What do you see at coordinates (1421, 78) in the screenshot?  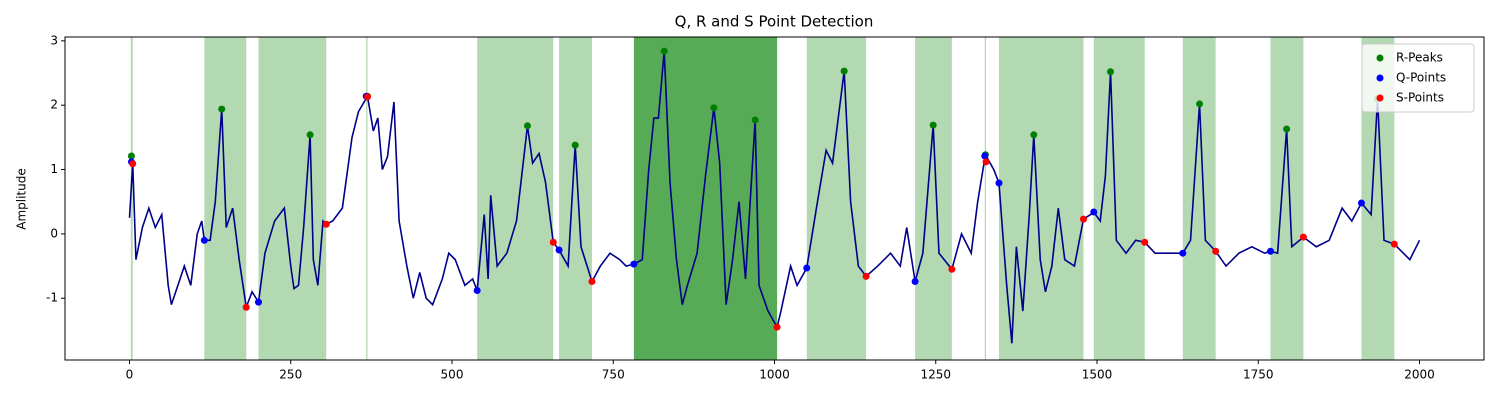 I see `legend-label: Q-Points` at bounding box center [1421, 78].